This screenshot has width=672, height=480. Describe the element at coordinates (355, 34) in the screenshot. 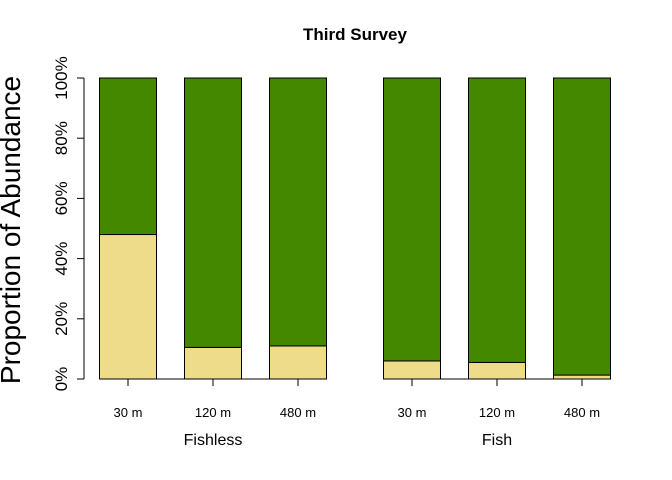

I see `chart-title: Third Survey` at that location.